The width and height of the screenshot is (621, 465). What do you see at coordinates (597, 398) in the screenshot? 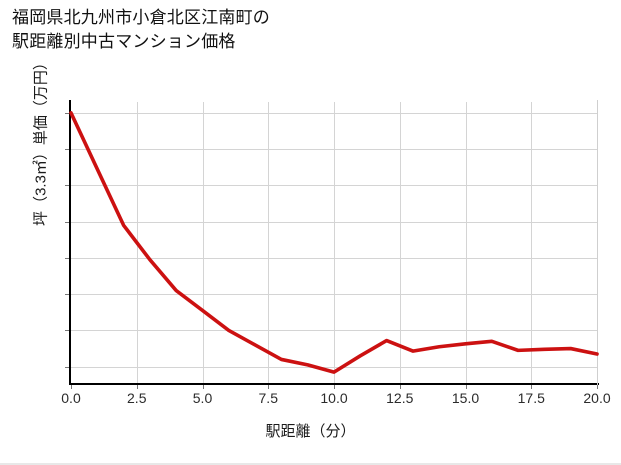
I see `x-tick-label: 20.0` at bounding box center [597, 398].